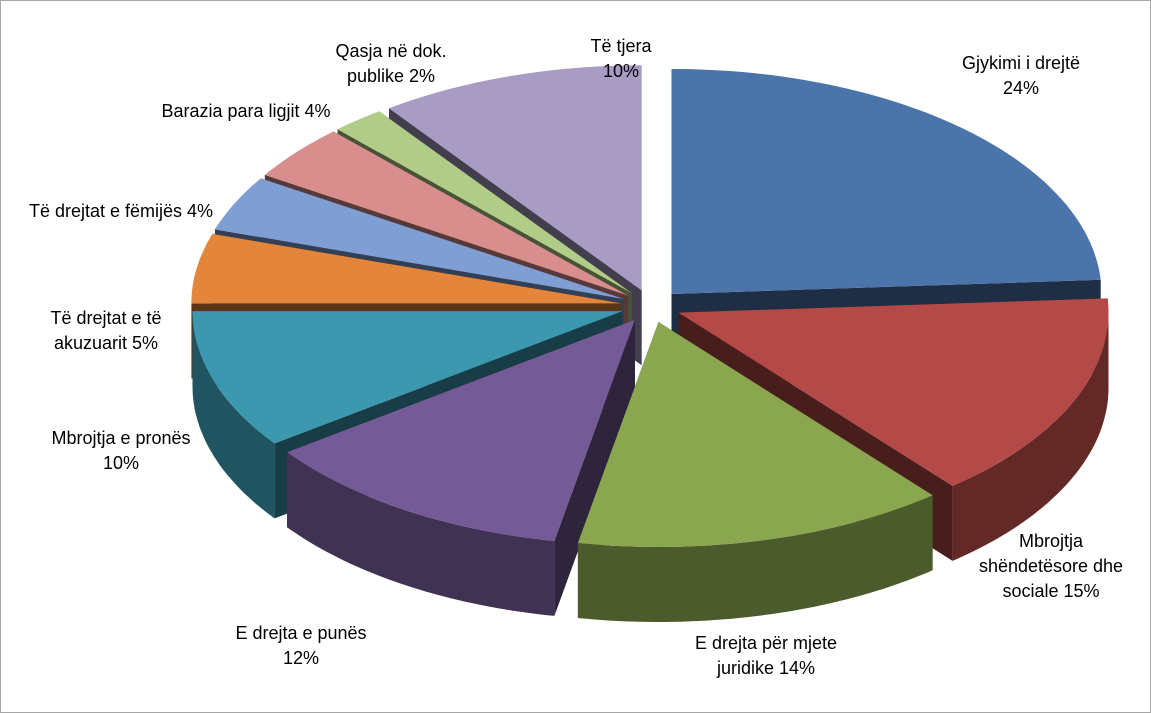  I want to click on data-label: Barazia para ligjit 4%, so click(246, 111).